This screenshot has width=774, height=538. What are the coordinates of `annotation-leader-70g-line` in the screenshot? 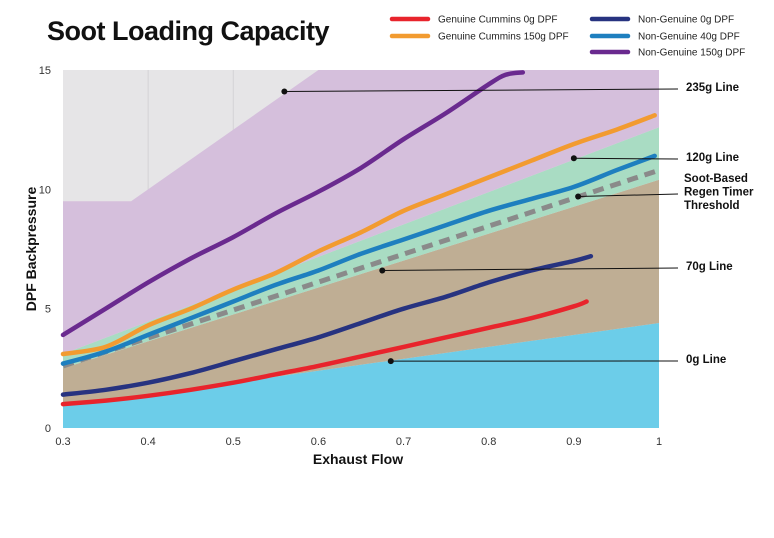 It's located at (530, 269).